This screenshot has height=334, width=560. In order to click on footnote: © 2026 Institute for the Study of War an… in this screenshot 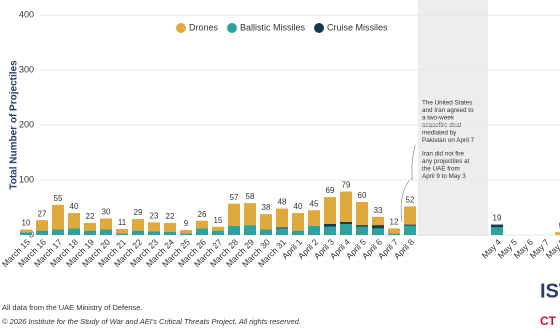, I will do `click(151, 321)`.